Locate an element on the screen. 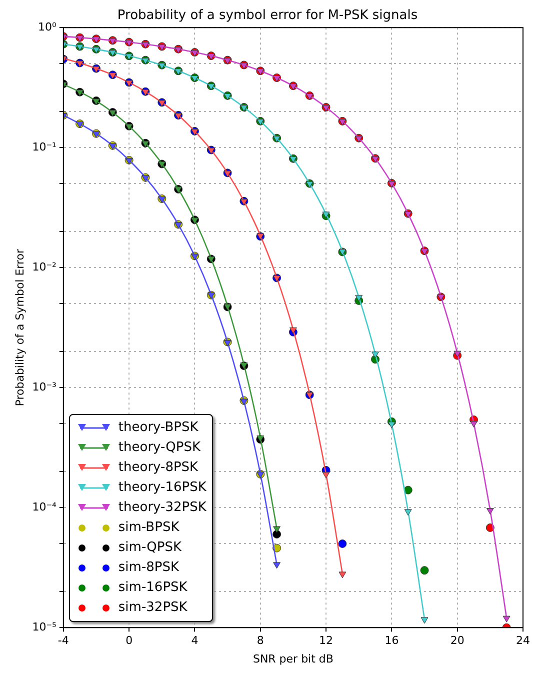  legend-label: sim-BPSK is located at coordinates (149, 528).